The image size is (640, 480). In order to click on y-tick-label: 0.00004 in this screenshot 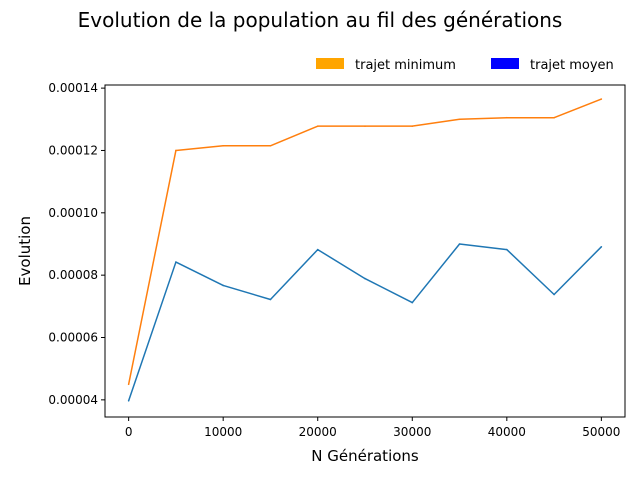, I will do `click(73, 400)`.